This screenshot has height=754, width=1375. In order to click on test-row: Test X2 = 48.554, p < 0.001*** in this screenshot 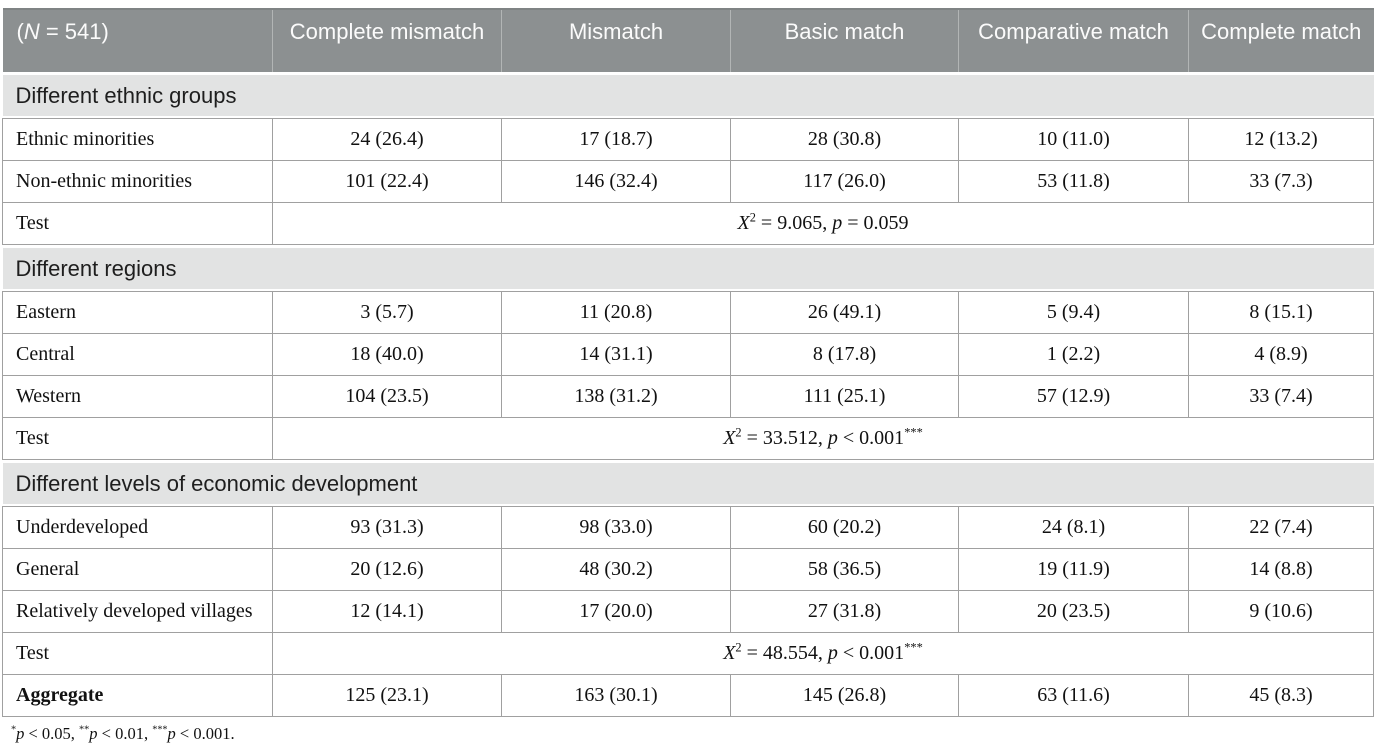, I will do `click(688, 653)`.